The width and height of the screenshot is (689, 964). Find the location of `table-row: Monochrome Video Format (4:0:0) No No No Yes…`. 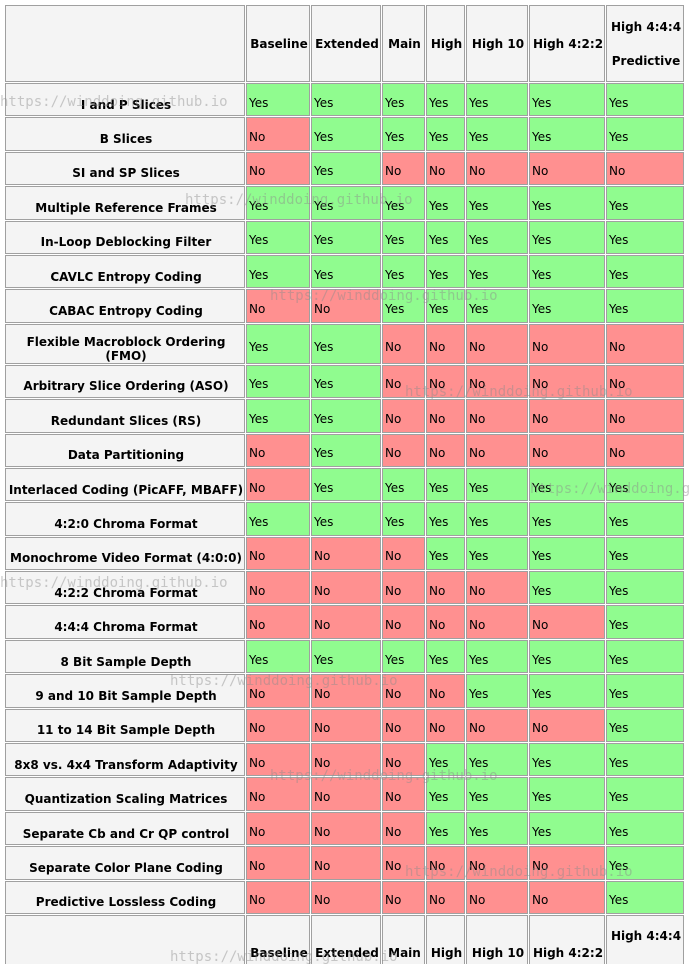

table-row: Monochrome Video Format (4:0:0) No No No Yes… is located at coordinates (344, 553).